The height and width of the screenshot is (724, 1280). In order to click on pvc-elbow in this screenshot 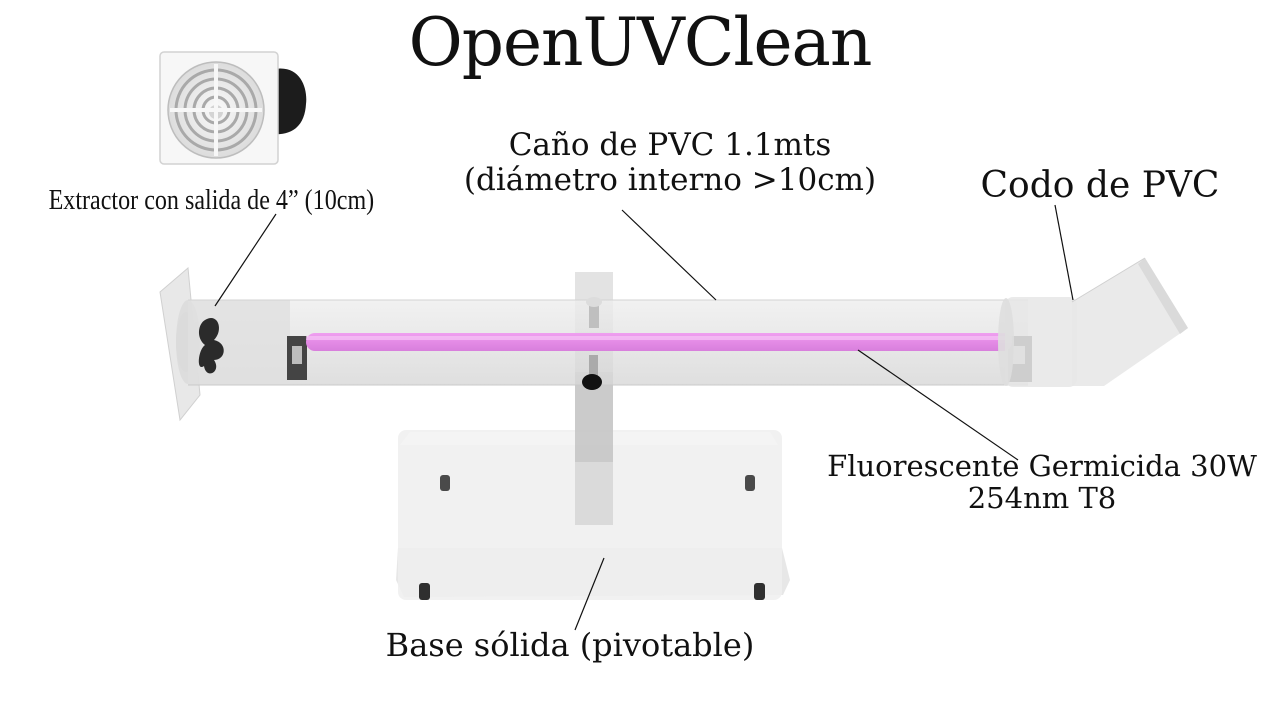, I will do `click(1093, 322)`.